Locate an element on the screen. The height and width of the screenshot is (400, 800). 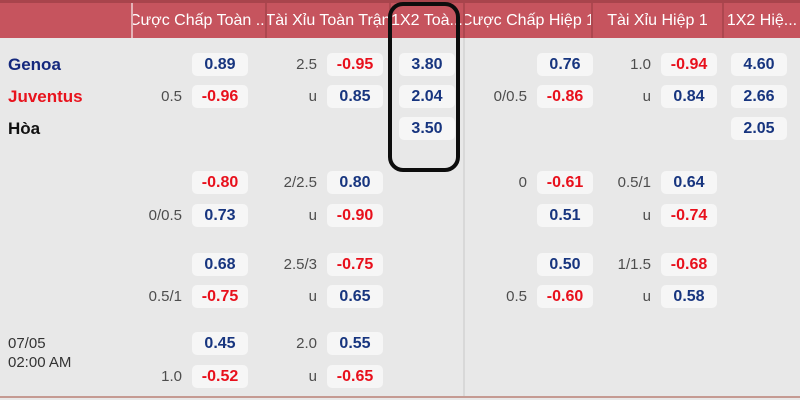
odds-cell-overunder-full-over: 2.5 -0.95 is located at coordinates (339, 64).